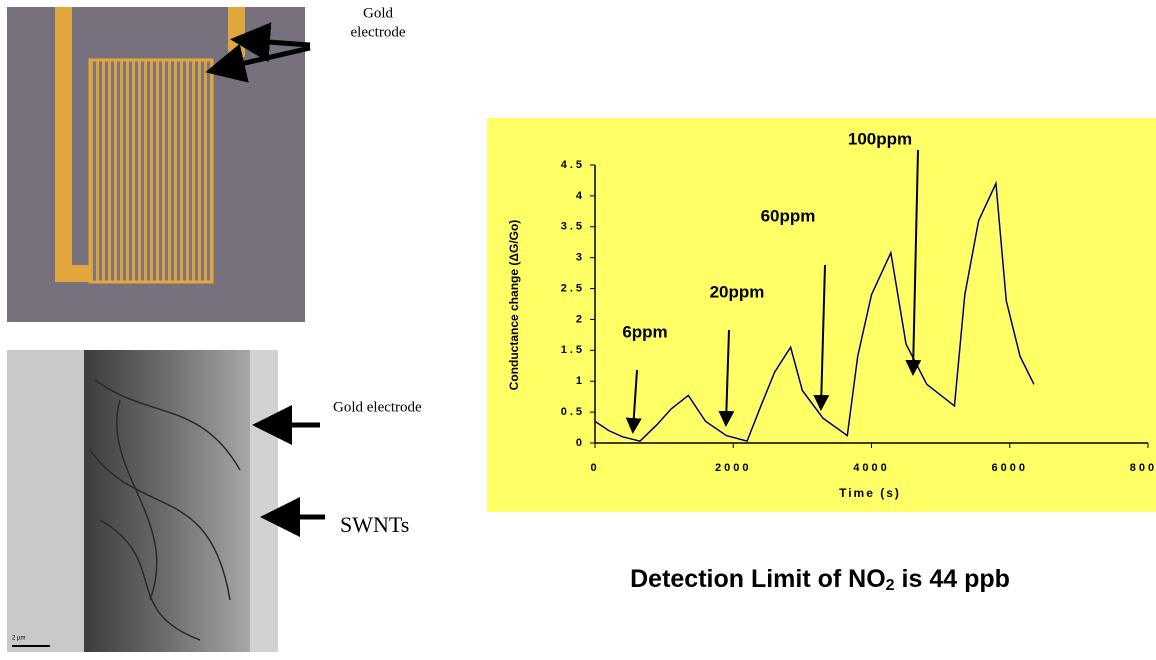 The width and height of the screenshot is (1156, 660). Describe the element at coordinates (573, 165) in the screenshot. I see `y-tick-label: 4.5` at that location.